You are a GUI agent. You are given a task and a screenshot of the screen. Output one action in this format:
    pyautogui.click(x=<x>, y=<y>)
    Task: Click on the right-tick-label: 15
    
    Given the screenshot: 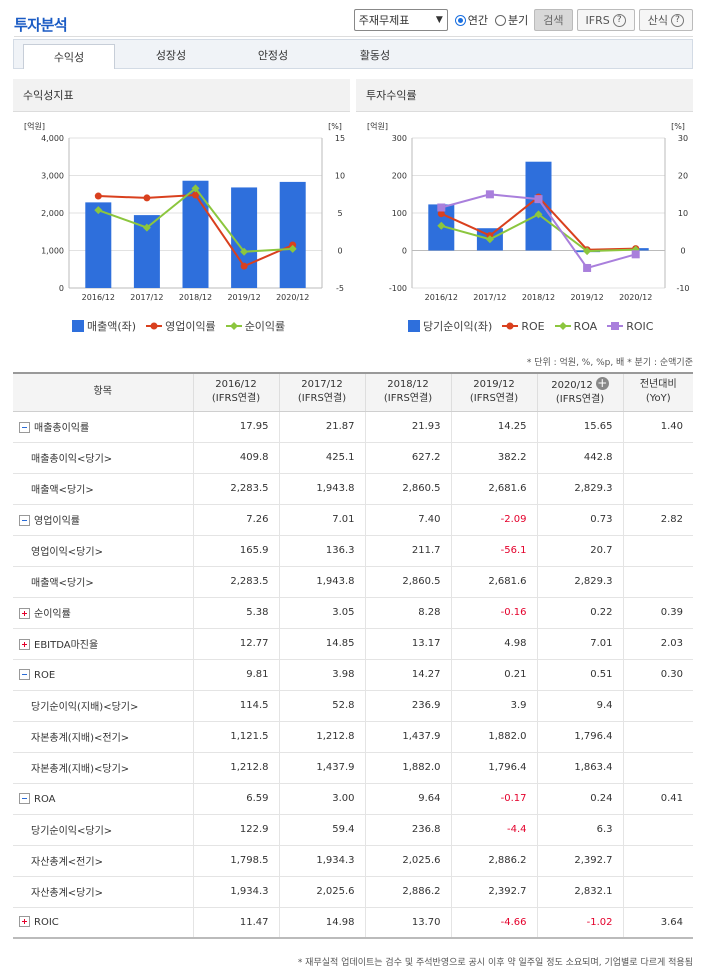 What is the action you would take?
    pyautogui.click(x=340, y=138)
    